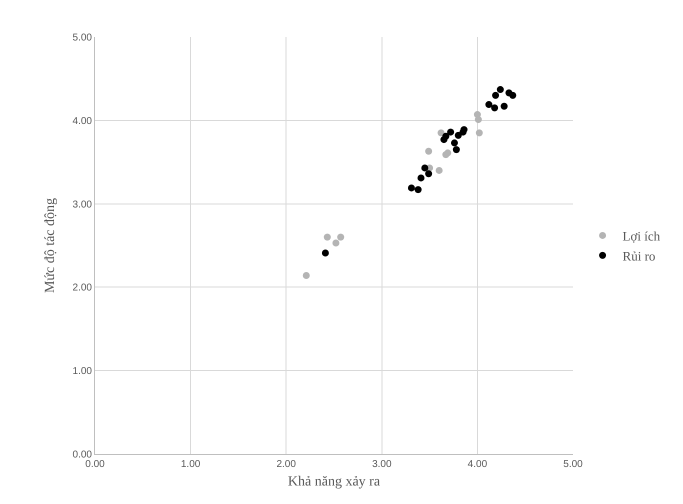  Describe the element at coordinates (95, 464) in the screenshot. I see `x-tick-label: 0.00` at that location.